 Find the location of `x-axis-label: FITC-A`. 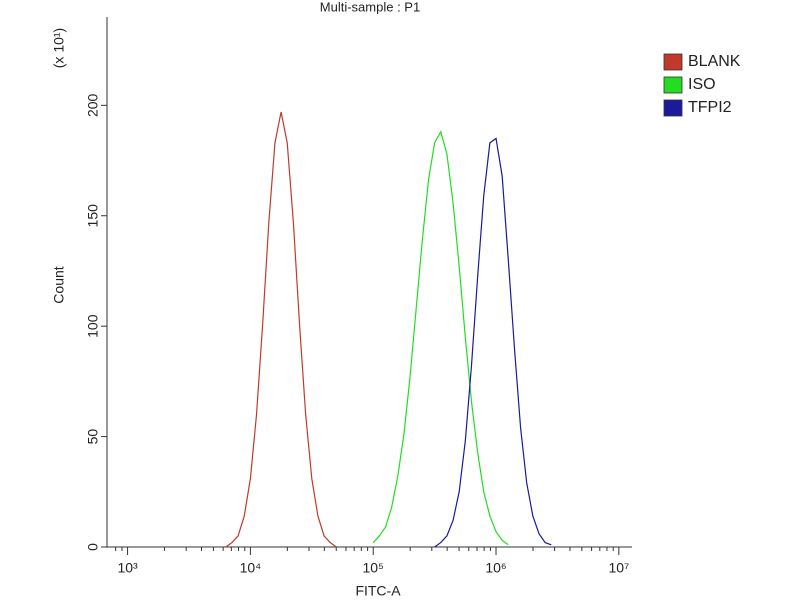

x-axis-label: FITC-A is located at coordinates (378, 591).